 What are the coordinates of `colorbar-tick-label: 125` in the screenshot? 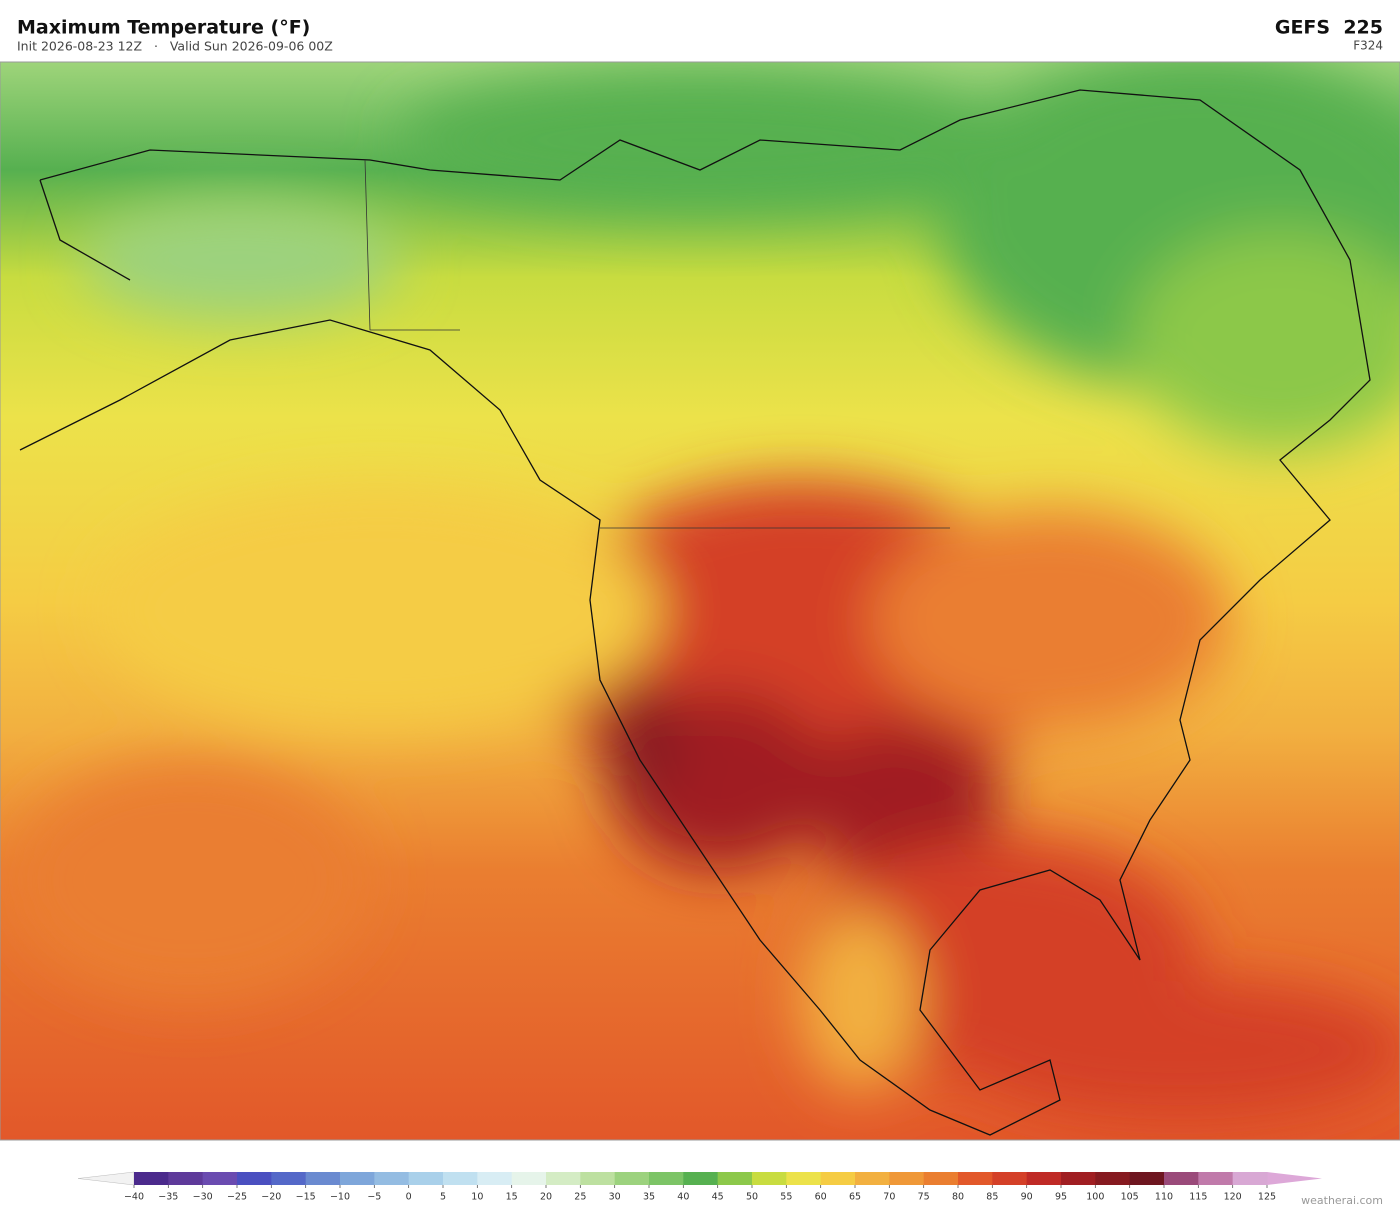 It's located at (1267, 1197).